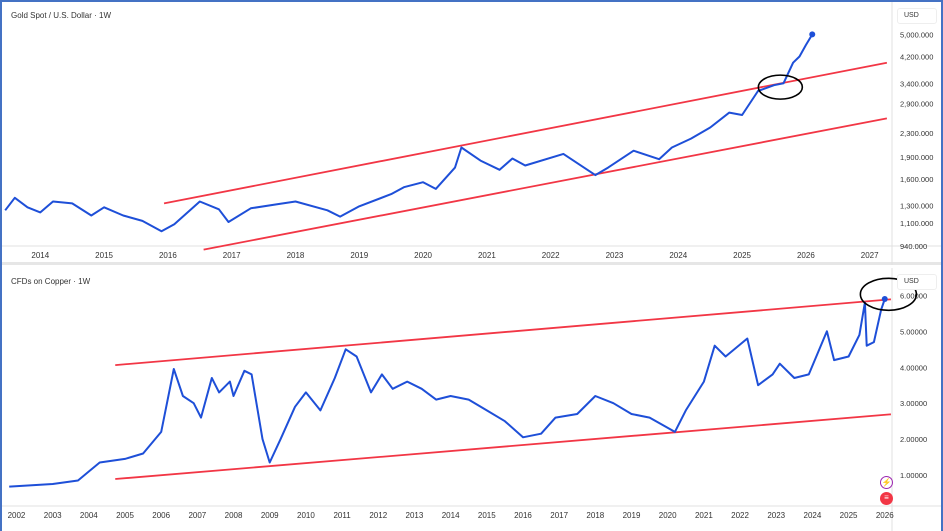 The width and height of the screenshot is (943, 531). What do you see at coordinates (53, 515) in the screenshot?
I see `x-tick-label: 2003` at bounding box center [53, 515].